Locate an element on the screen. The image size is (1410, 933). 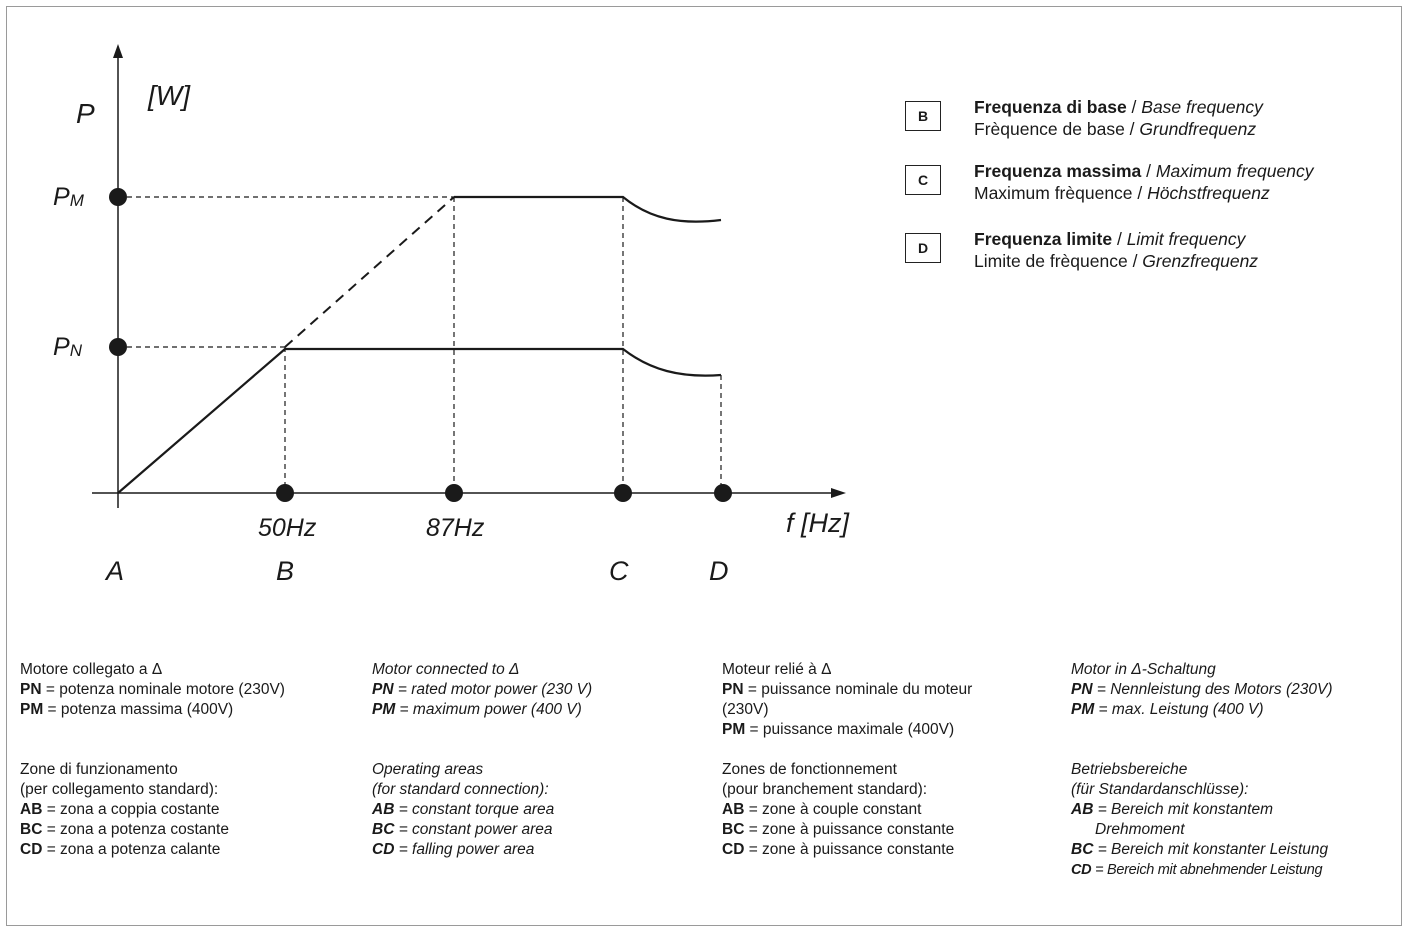
bc-definition: BC = zona a potenza costante is located at coordinates (124, 829).